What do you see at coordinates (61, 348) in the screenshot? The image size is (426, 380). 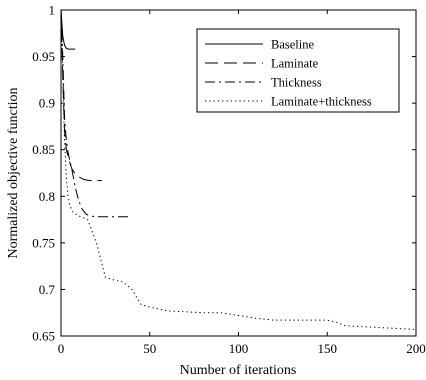 I see `x-tick-label: 0` at bounding box center [61, 348].